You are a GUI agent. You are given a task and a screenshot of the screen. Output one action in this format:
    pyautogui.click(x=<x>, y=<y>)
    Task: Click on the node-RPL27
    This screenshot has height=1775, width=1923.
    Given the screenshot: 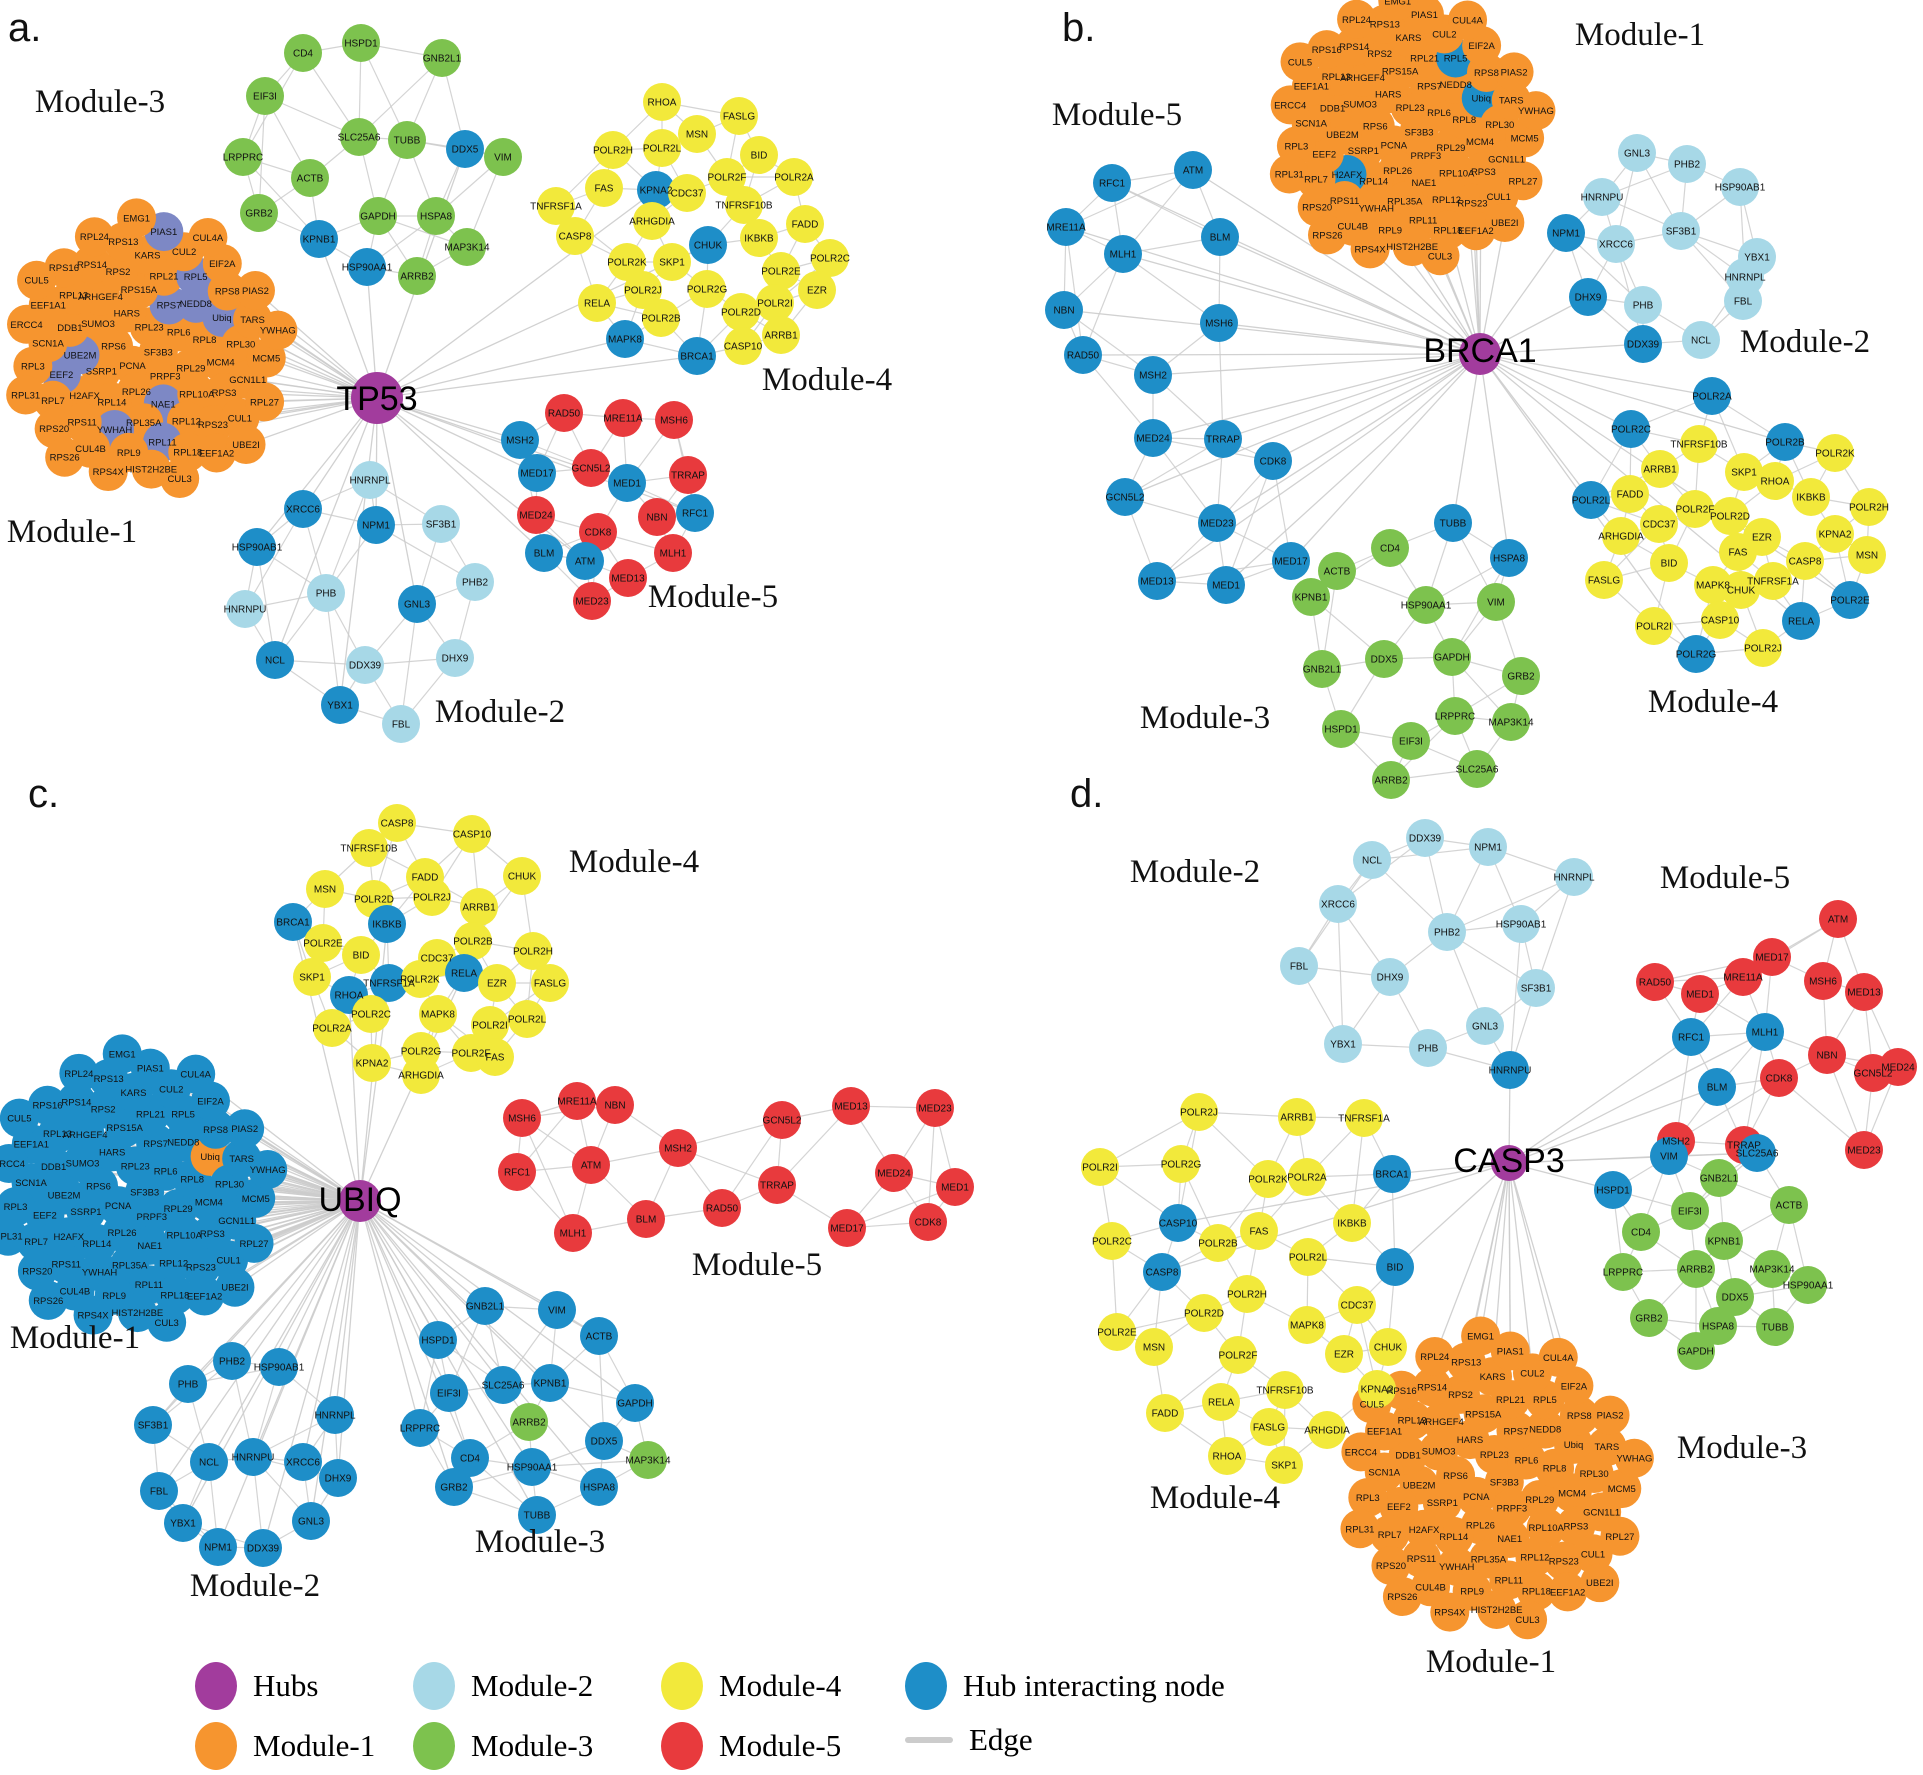 What is the action you would take?
    pyautogui.click(x=1523, y=181)
    